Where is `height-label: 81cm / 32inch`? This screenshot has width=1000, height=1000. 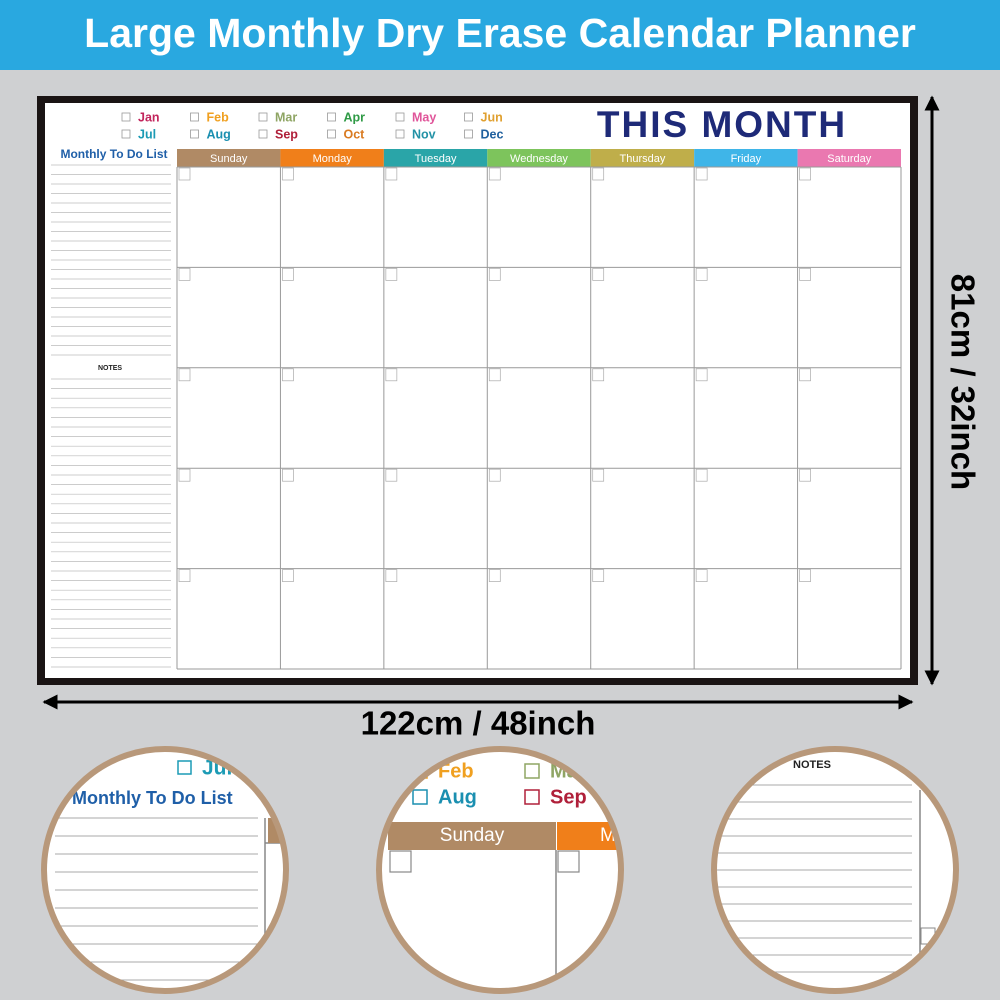
height-label: 81cm / 32inch is located at coordinates (962, 382).